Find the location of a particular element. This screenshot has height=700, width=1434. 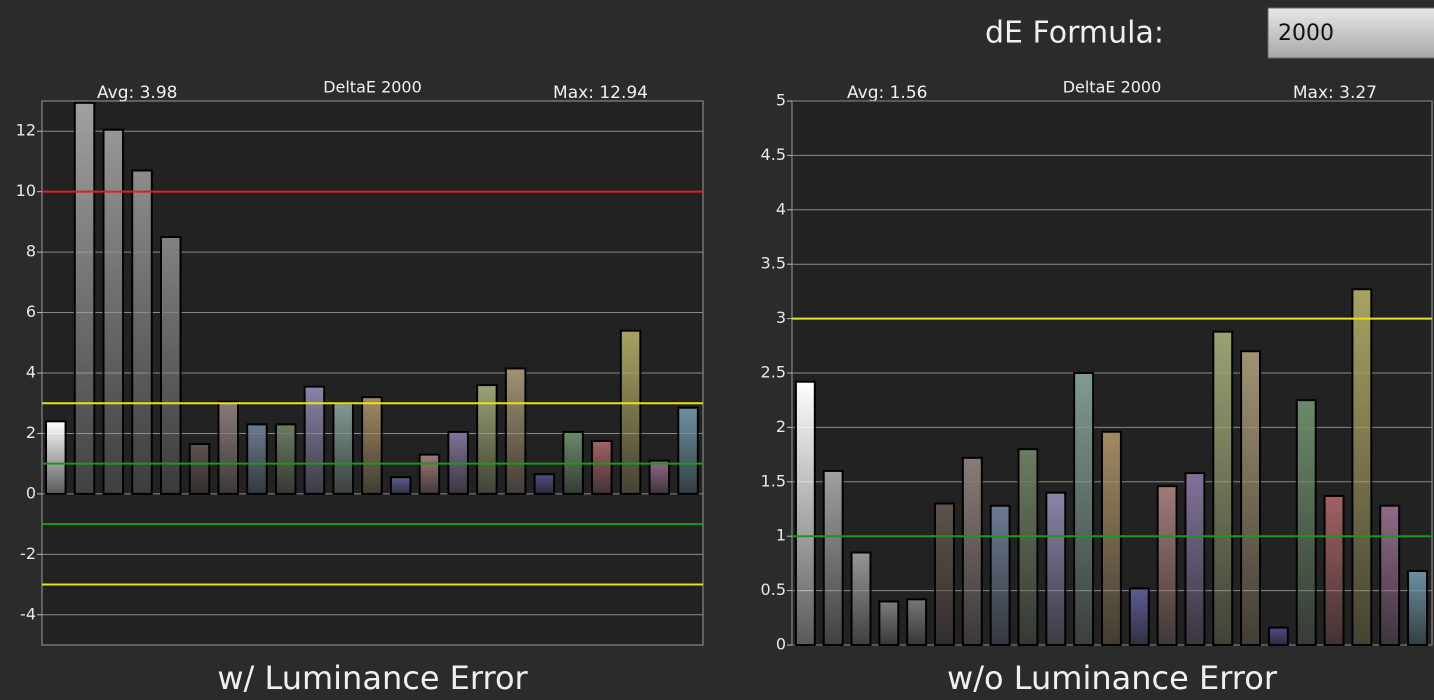

y-tick-label: 10 is located at coordinates (26, 190).